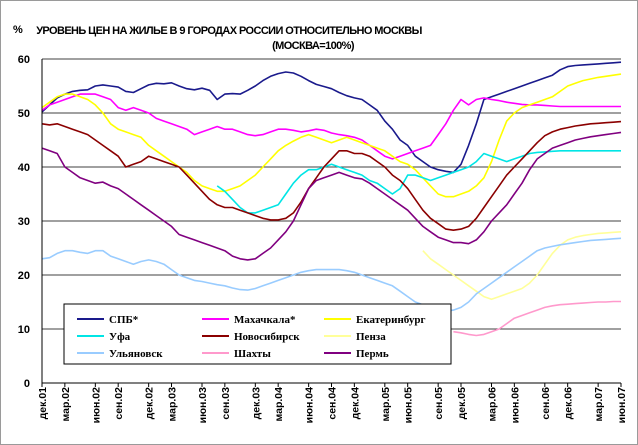  Describe the element at coordinates (24, 330) in the screenshot. I see `y-tick-label: 10` at that location.